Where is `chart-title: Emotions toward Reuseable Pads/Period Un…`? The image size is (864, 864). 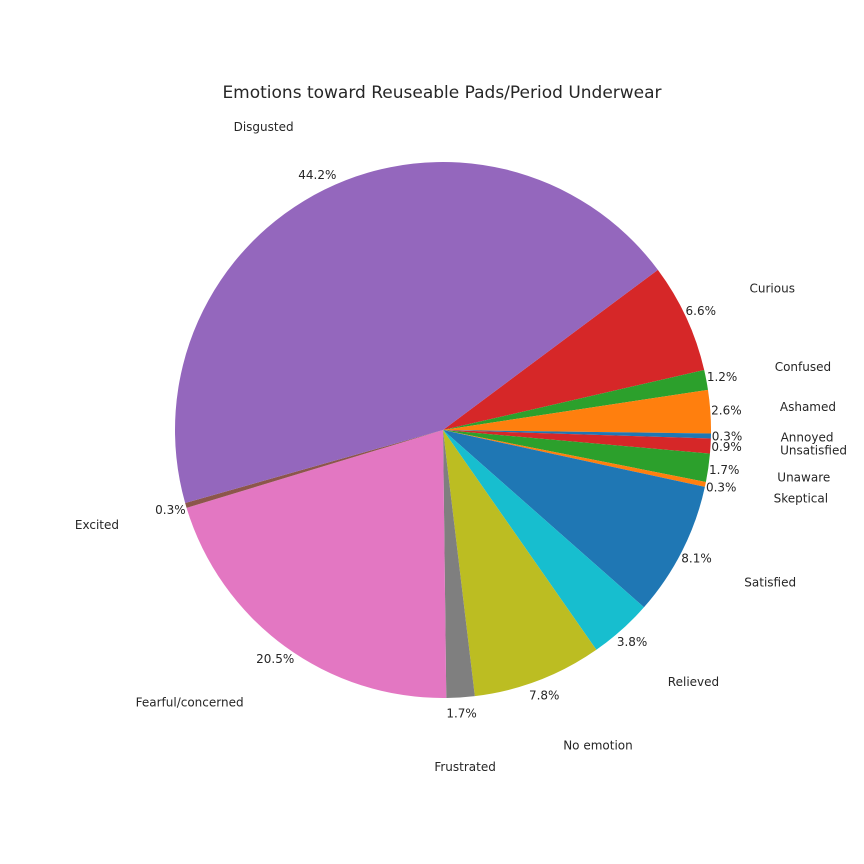
chart-title: Emotions toward Reuseable Pads/Period Un… is located at coordinates (441, 93).